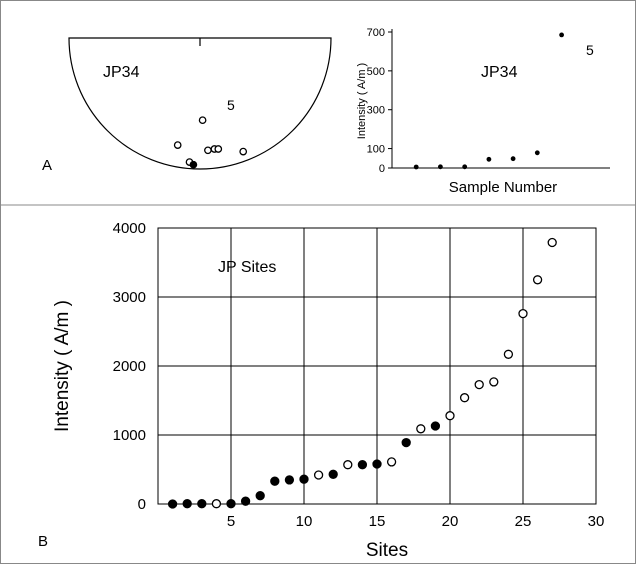 The height and width of the screenshot is (564, 636). What do you see at coordinates (416, 521) in the screenshot?
I see `chart-b-x-ticks: 5 10 15 20 25 30` at bounding box center [416, 521].